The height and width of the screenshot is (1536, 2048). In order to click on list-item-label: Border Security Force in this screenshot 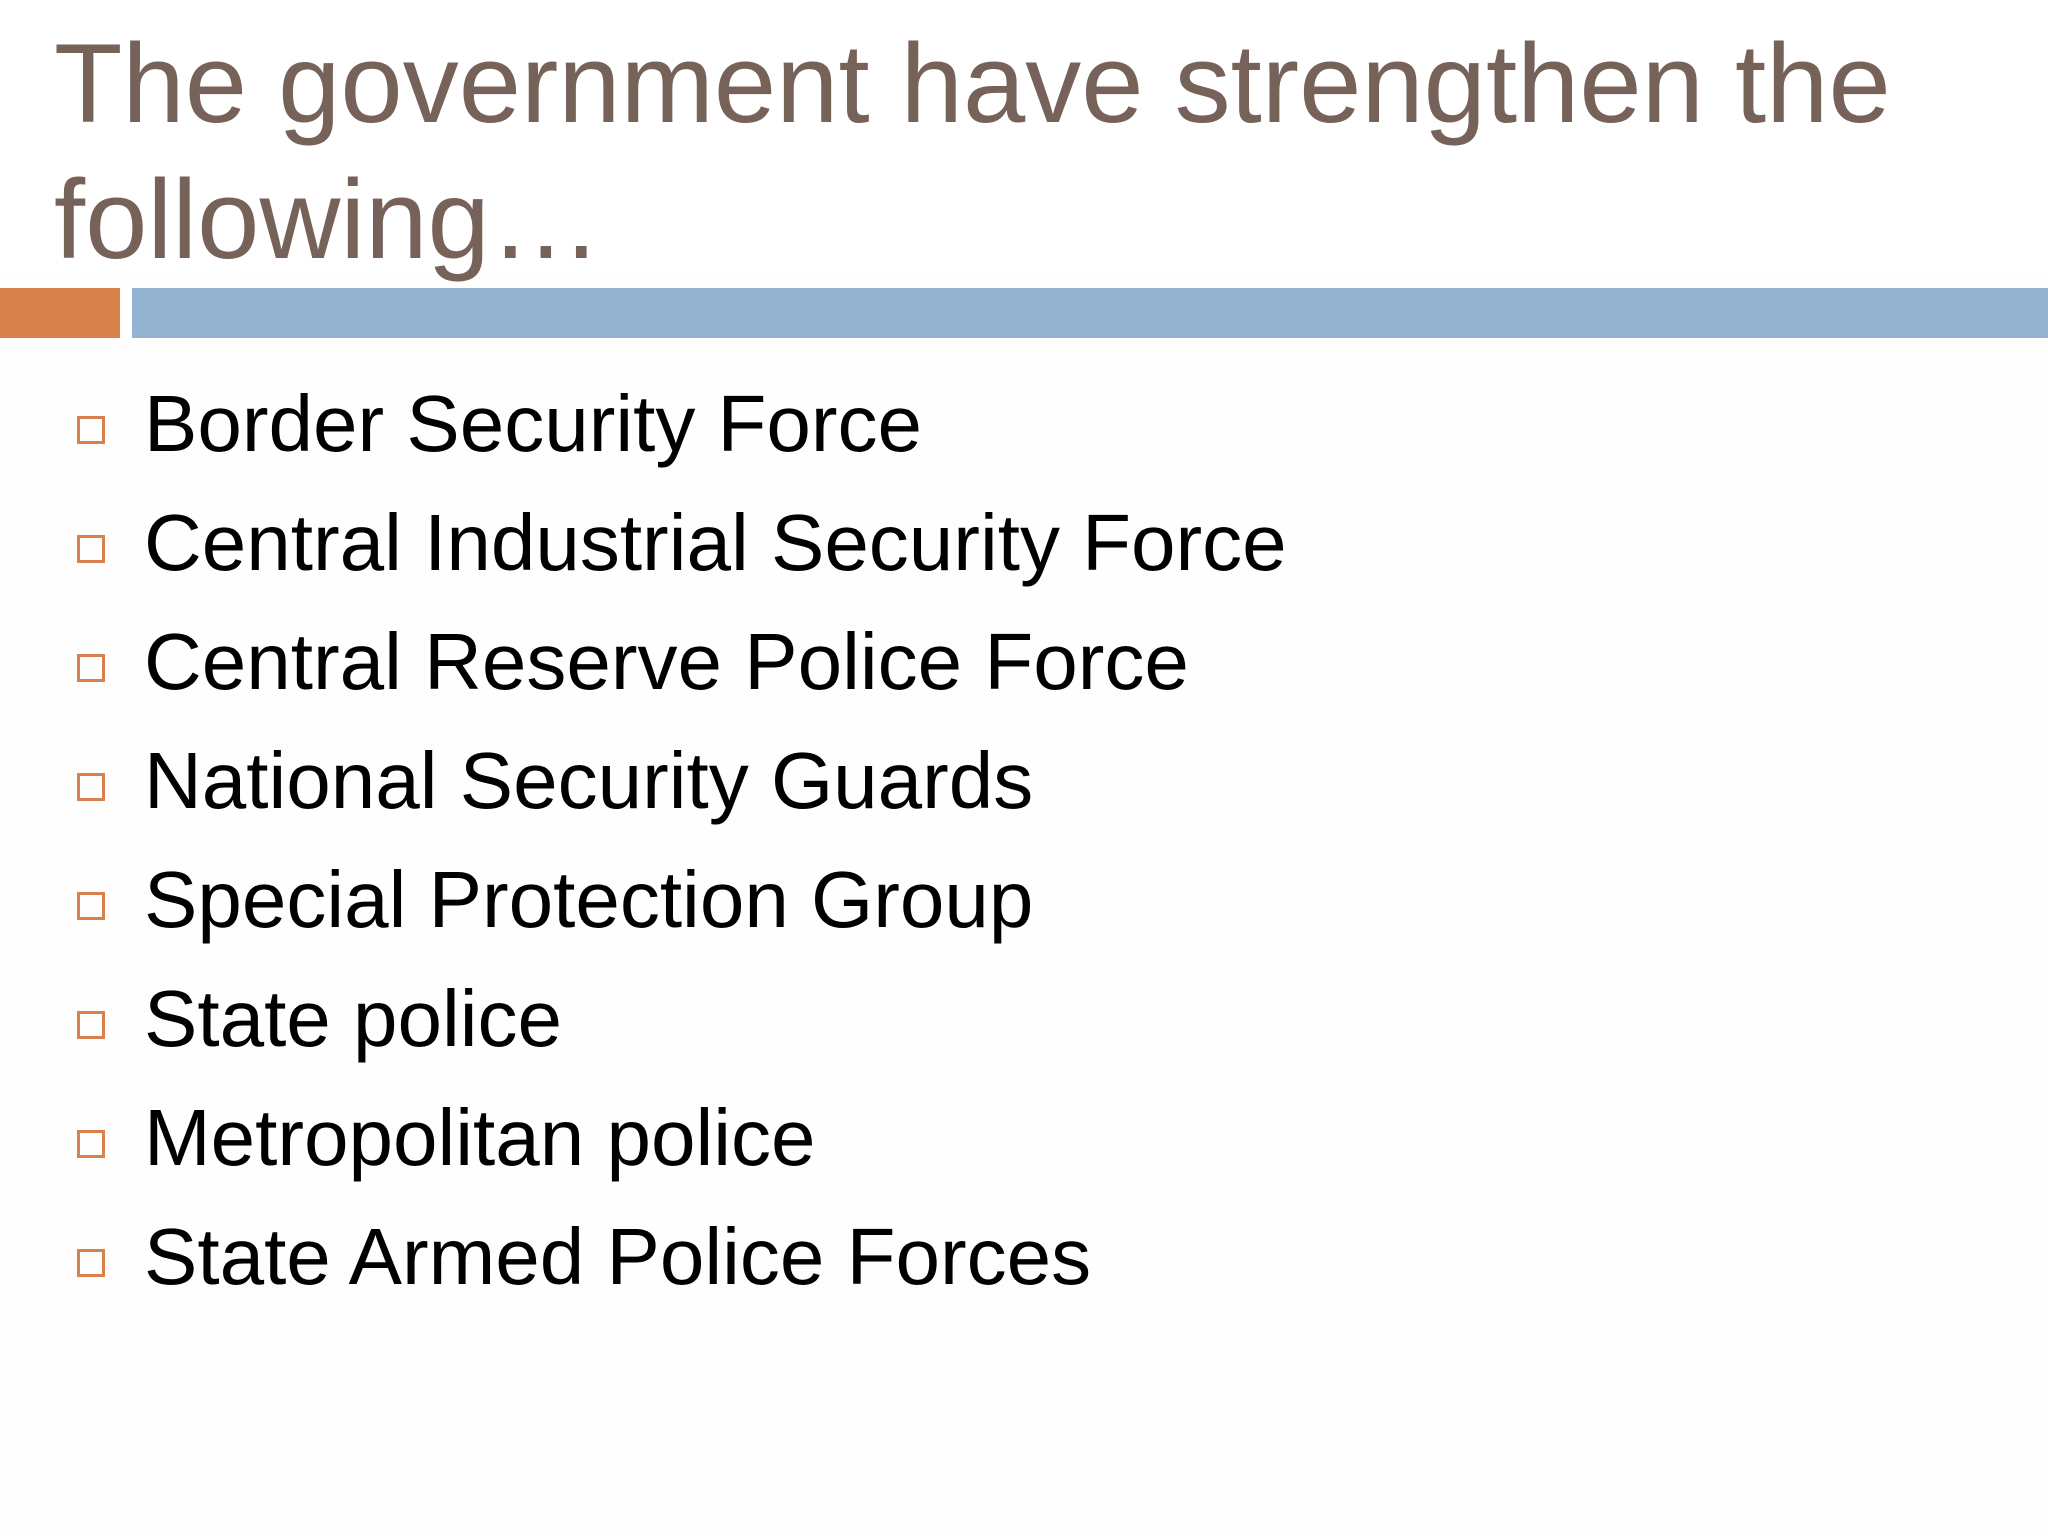, I will do `click(533, 423)`.